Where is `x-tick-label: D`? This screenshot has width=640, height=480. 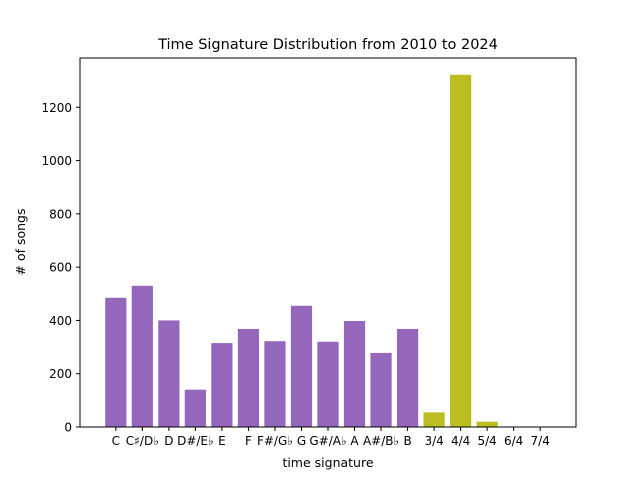
x-tick-label: D is located at coordinates (168, 441).